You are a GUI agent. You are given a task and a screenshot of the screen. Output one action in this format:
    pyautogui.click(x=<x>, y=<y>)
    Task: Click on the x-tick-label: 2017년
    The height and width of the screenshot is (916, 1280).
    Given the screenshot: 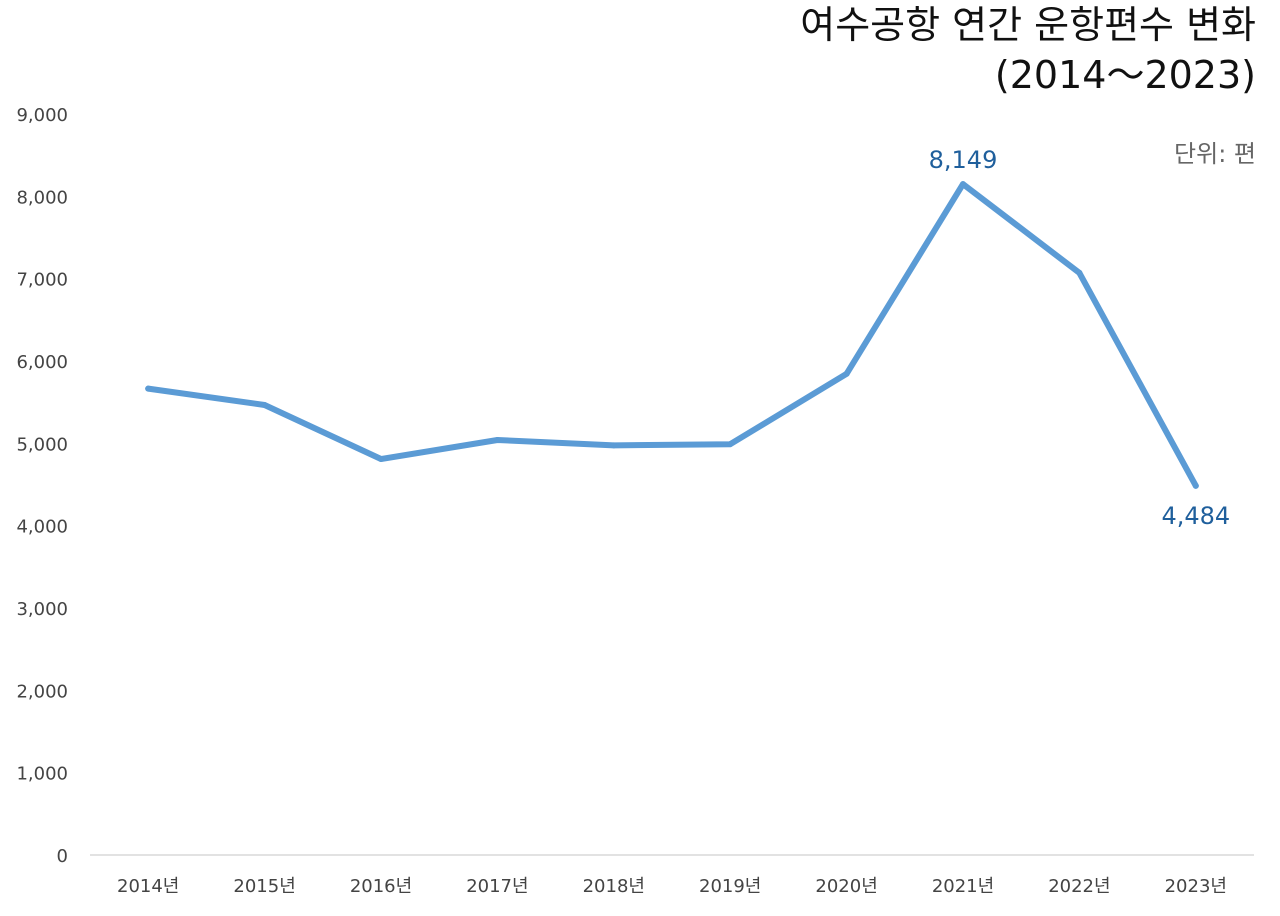 What is the action you would take?
    pyautogui.click(x=497, y=886)
    